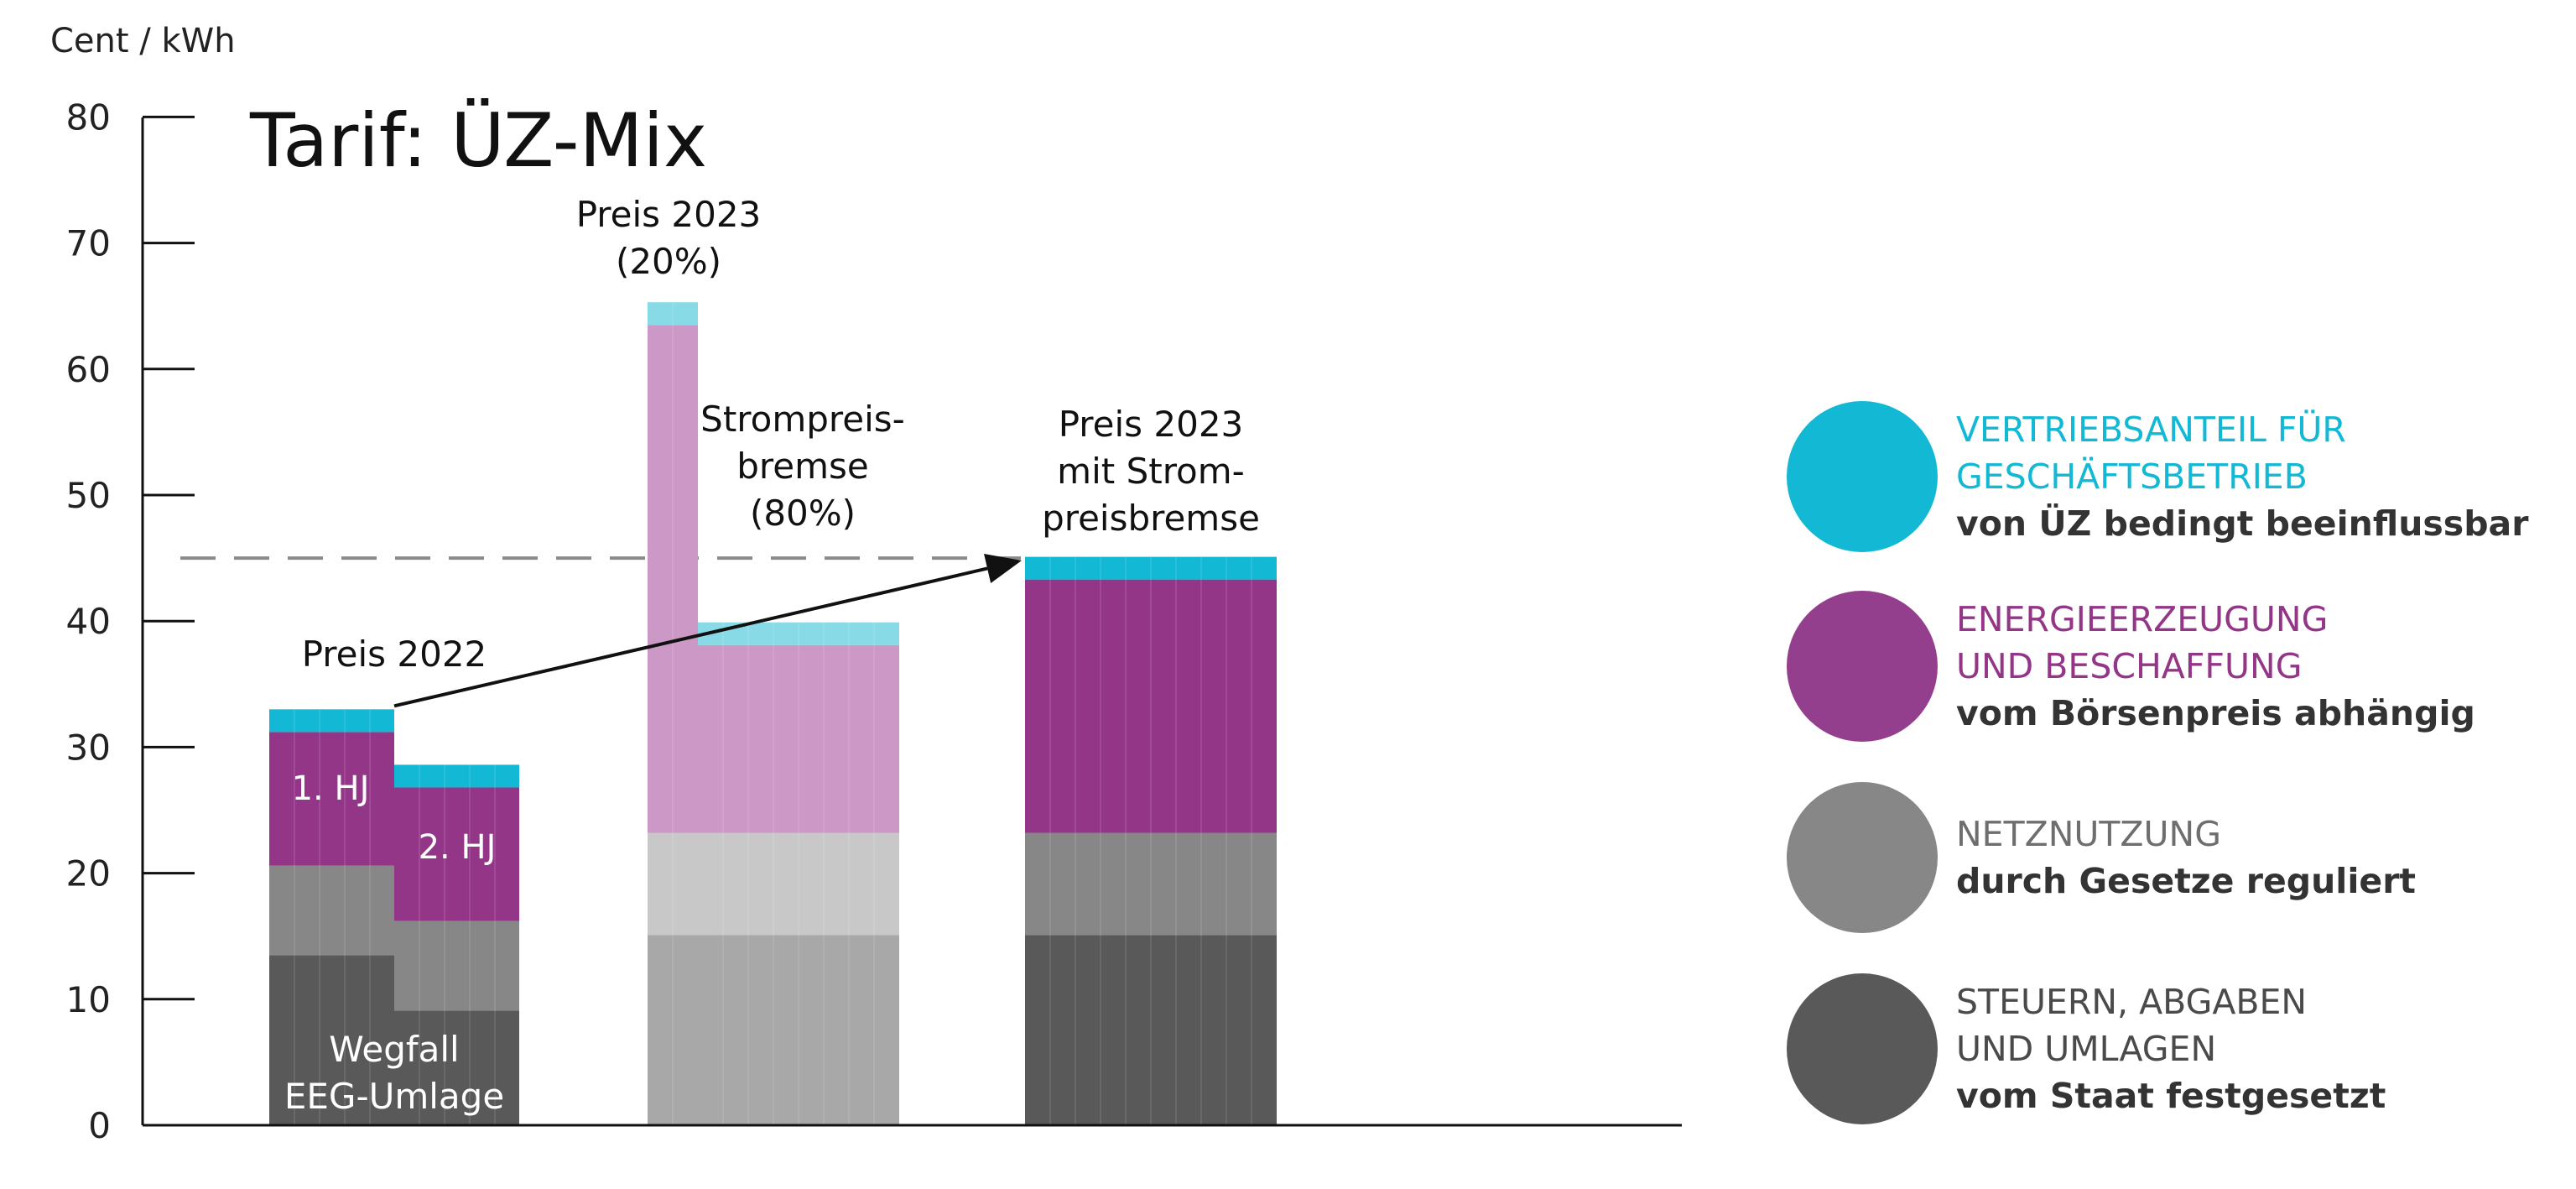  What do you see at coordinates (130, 621) in the screenshot?
I see `y-axis: 0 10 20 30 40 50 60 70 80` at bounding box center [130, 621].